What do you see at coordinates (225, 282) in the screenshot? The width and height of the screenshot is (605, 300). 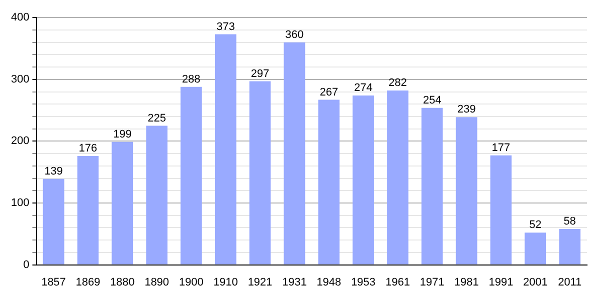 I see `x-tick-label: 1910` at bounding box center [225, 282].